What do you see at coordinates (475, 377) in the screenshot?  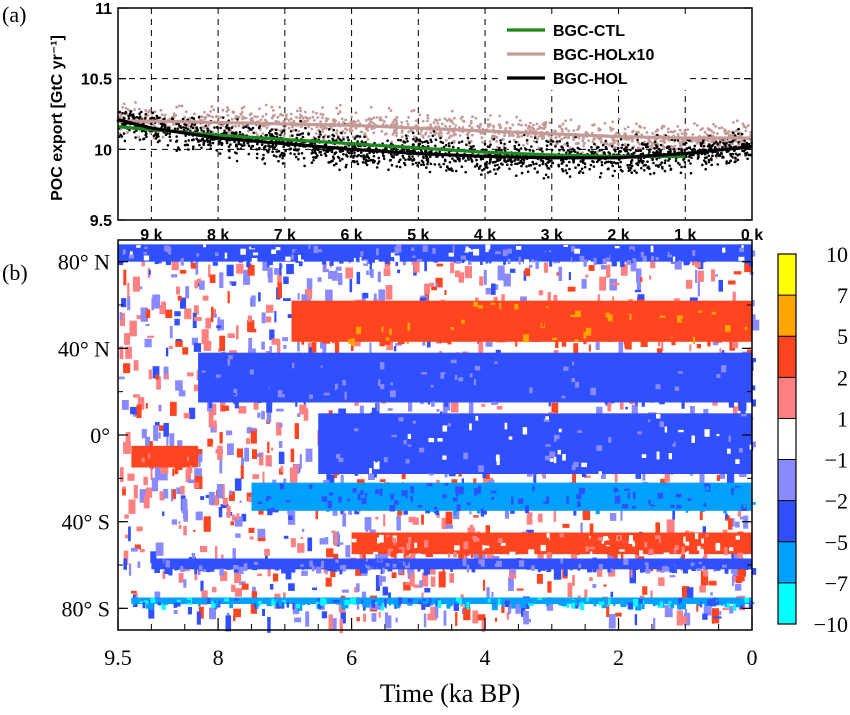 I see `heatmap-band` at bounding box center [475, 377].